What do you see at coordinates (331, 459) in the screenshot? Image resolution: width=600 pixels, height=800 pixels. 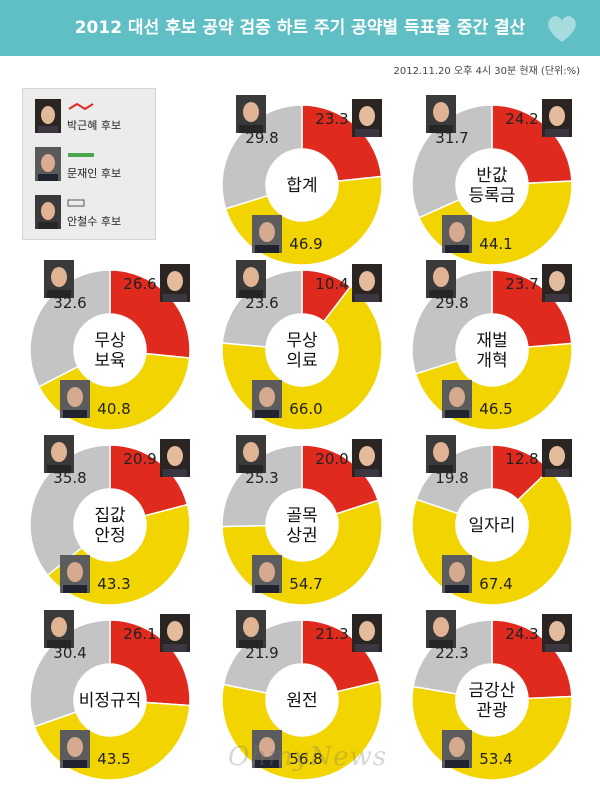 I see `value-label-park: 20.0` at bounding box center [331, 459].